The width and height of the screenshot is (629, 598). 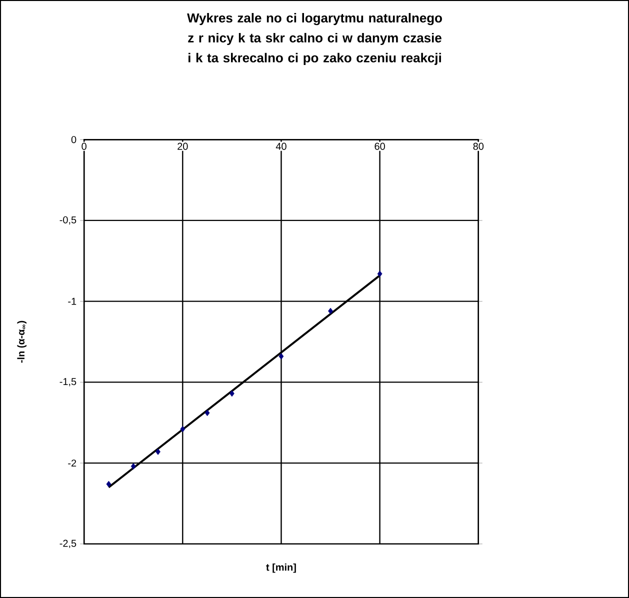 I want to click on x-tick-label: 40, so click(x=281, y=146).